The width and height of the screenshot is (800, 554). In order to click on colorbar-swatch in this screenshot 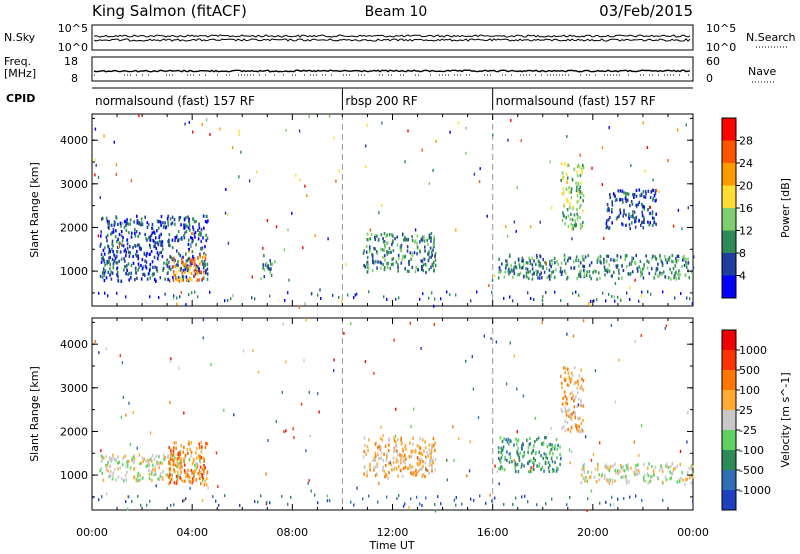, I will do `click(729, 360)`.